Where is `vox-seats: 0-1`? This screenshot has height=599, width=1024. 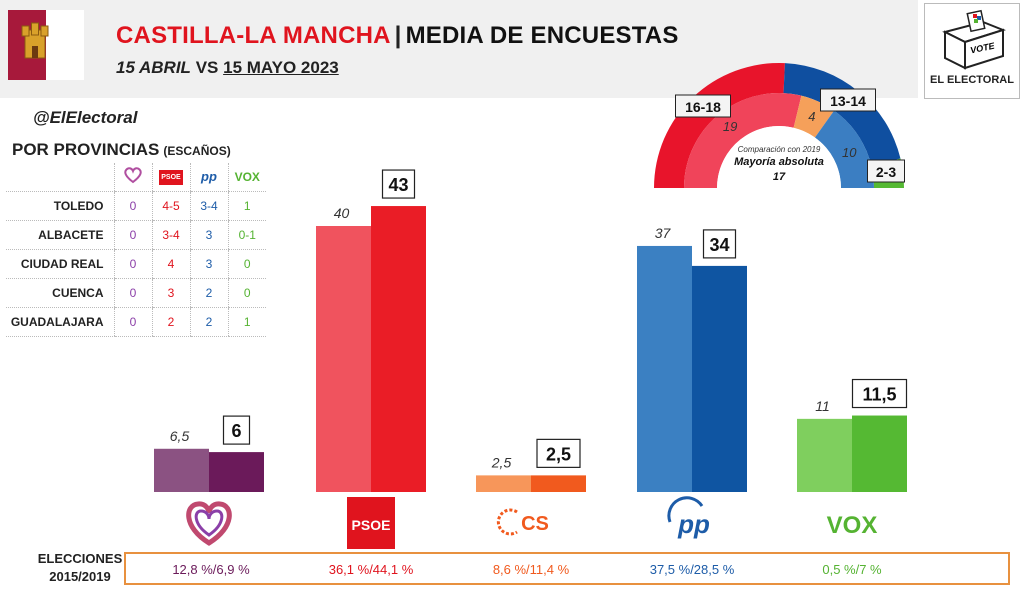
vox-seats: 0-1 is located at coordinates (246, 235).